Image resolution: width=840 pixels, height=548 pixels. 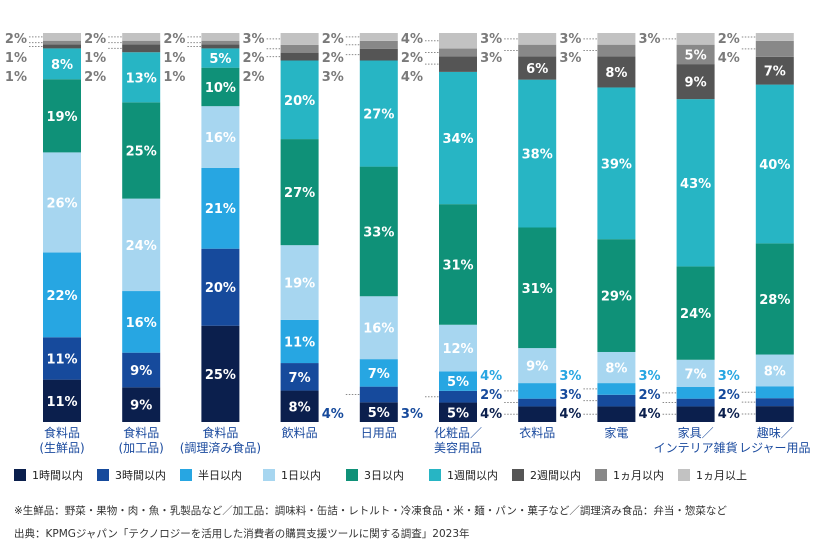 What do you see at coordinates (140, 475) in the screenshot?
I see `legend-label: 3時間以内` at bounding box center [140, 475].